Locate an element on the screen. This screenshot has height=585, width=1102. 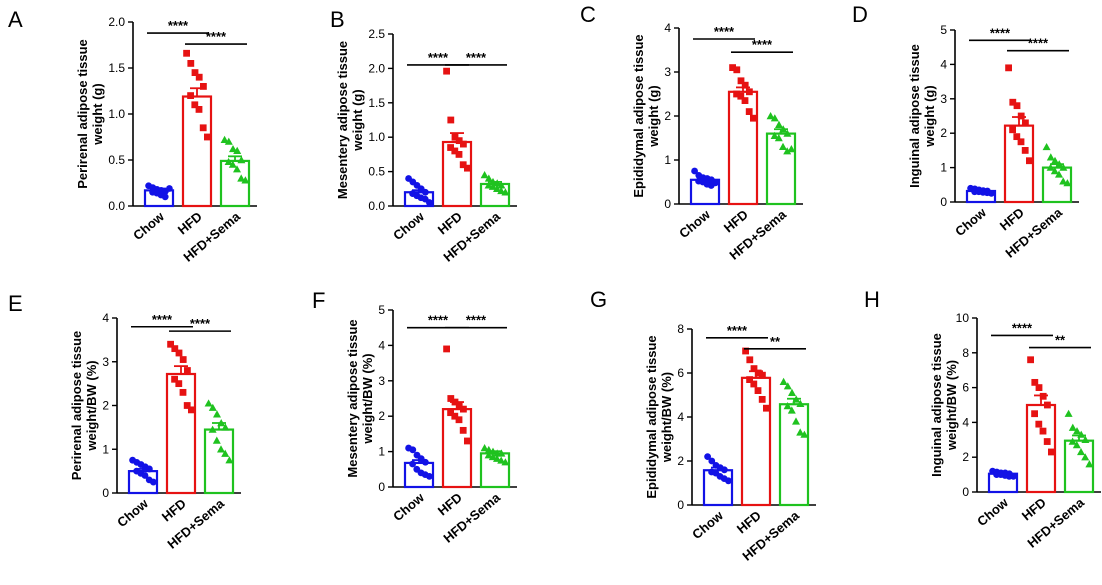
y-axis-label-line: Inguinal adipose tissue is located at coordinates (936, 405).